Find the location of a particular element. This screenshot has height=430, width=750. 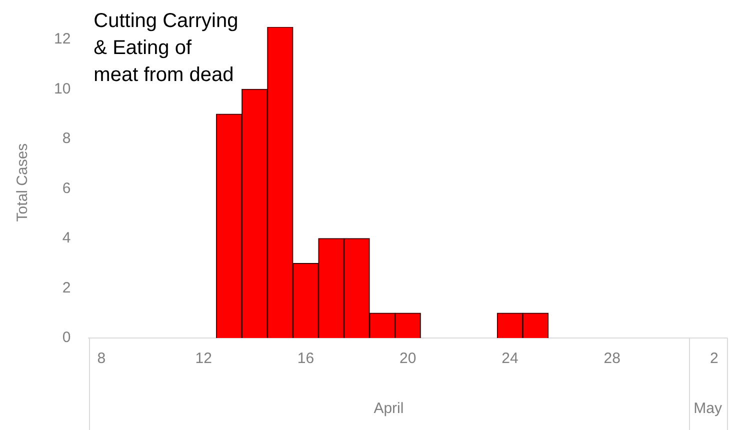

text: April is located at coordinates (389, 409).